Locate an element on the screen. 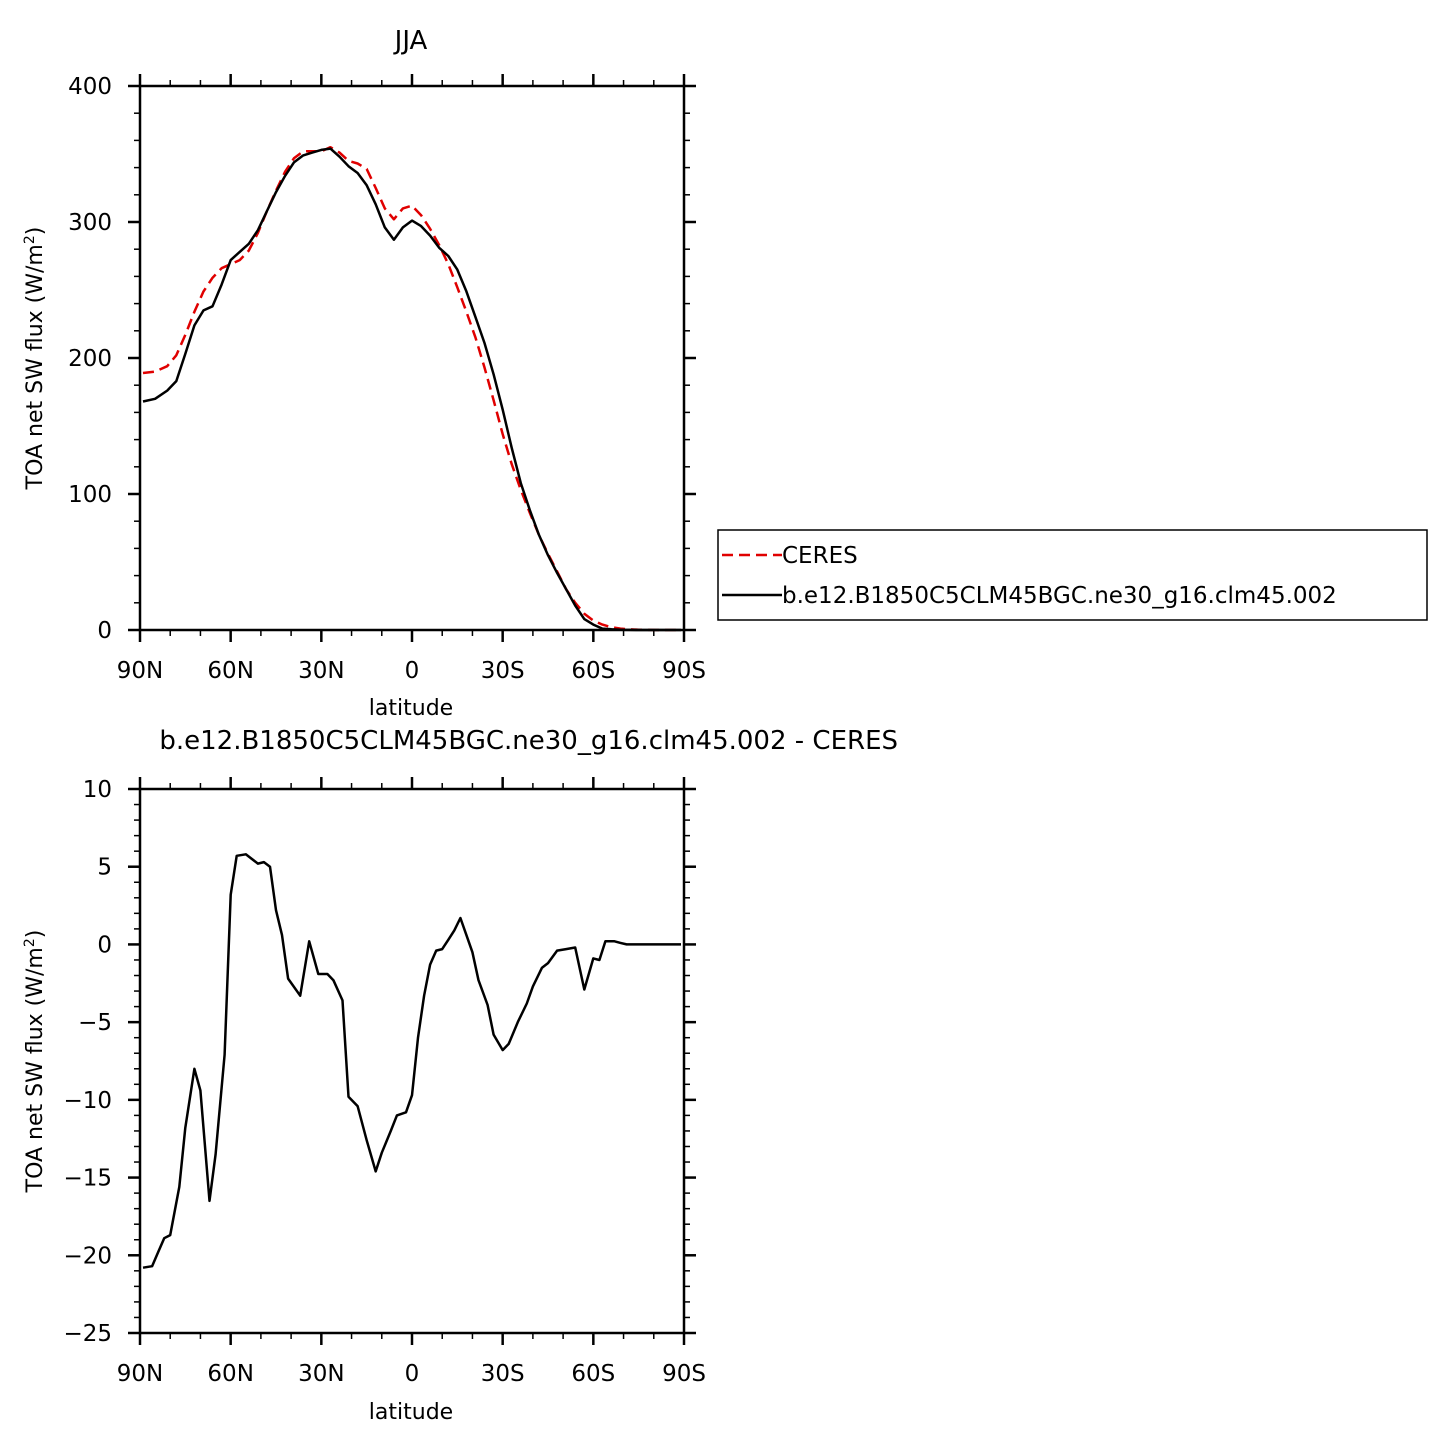 The image size is (1447, 1447). top-y-axis-label: TOA net SW flux (W/m2) is located at coordinates (35, 359).